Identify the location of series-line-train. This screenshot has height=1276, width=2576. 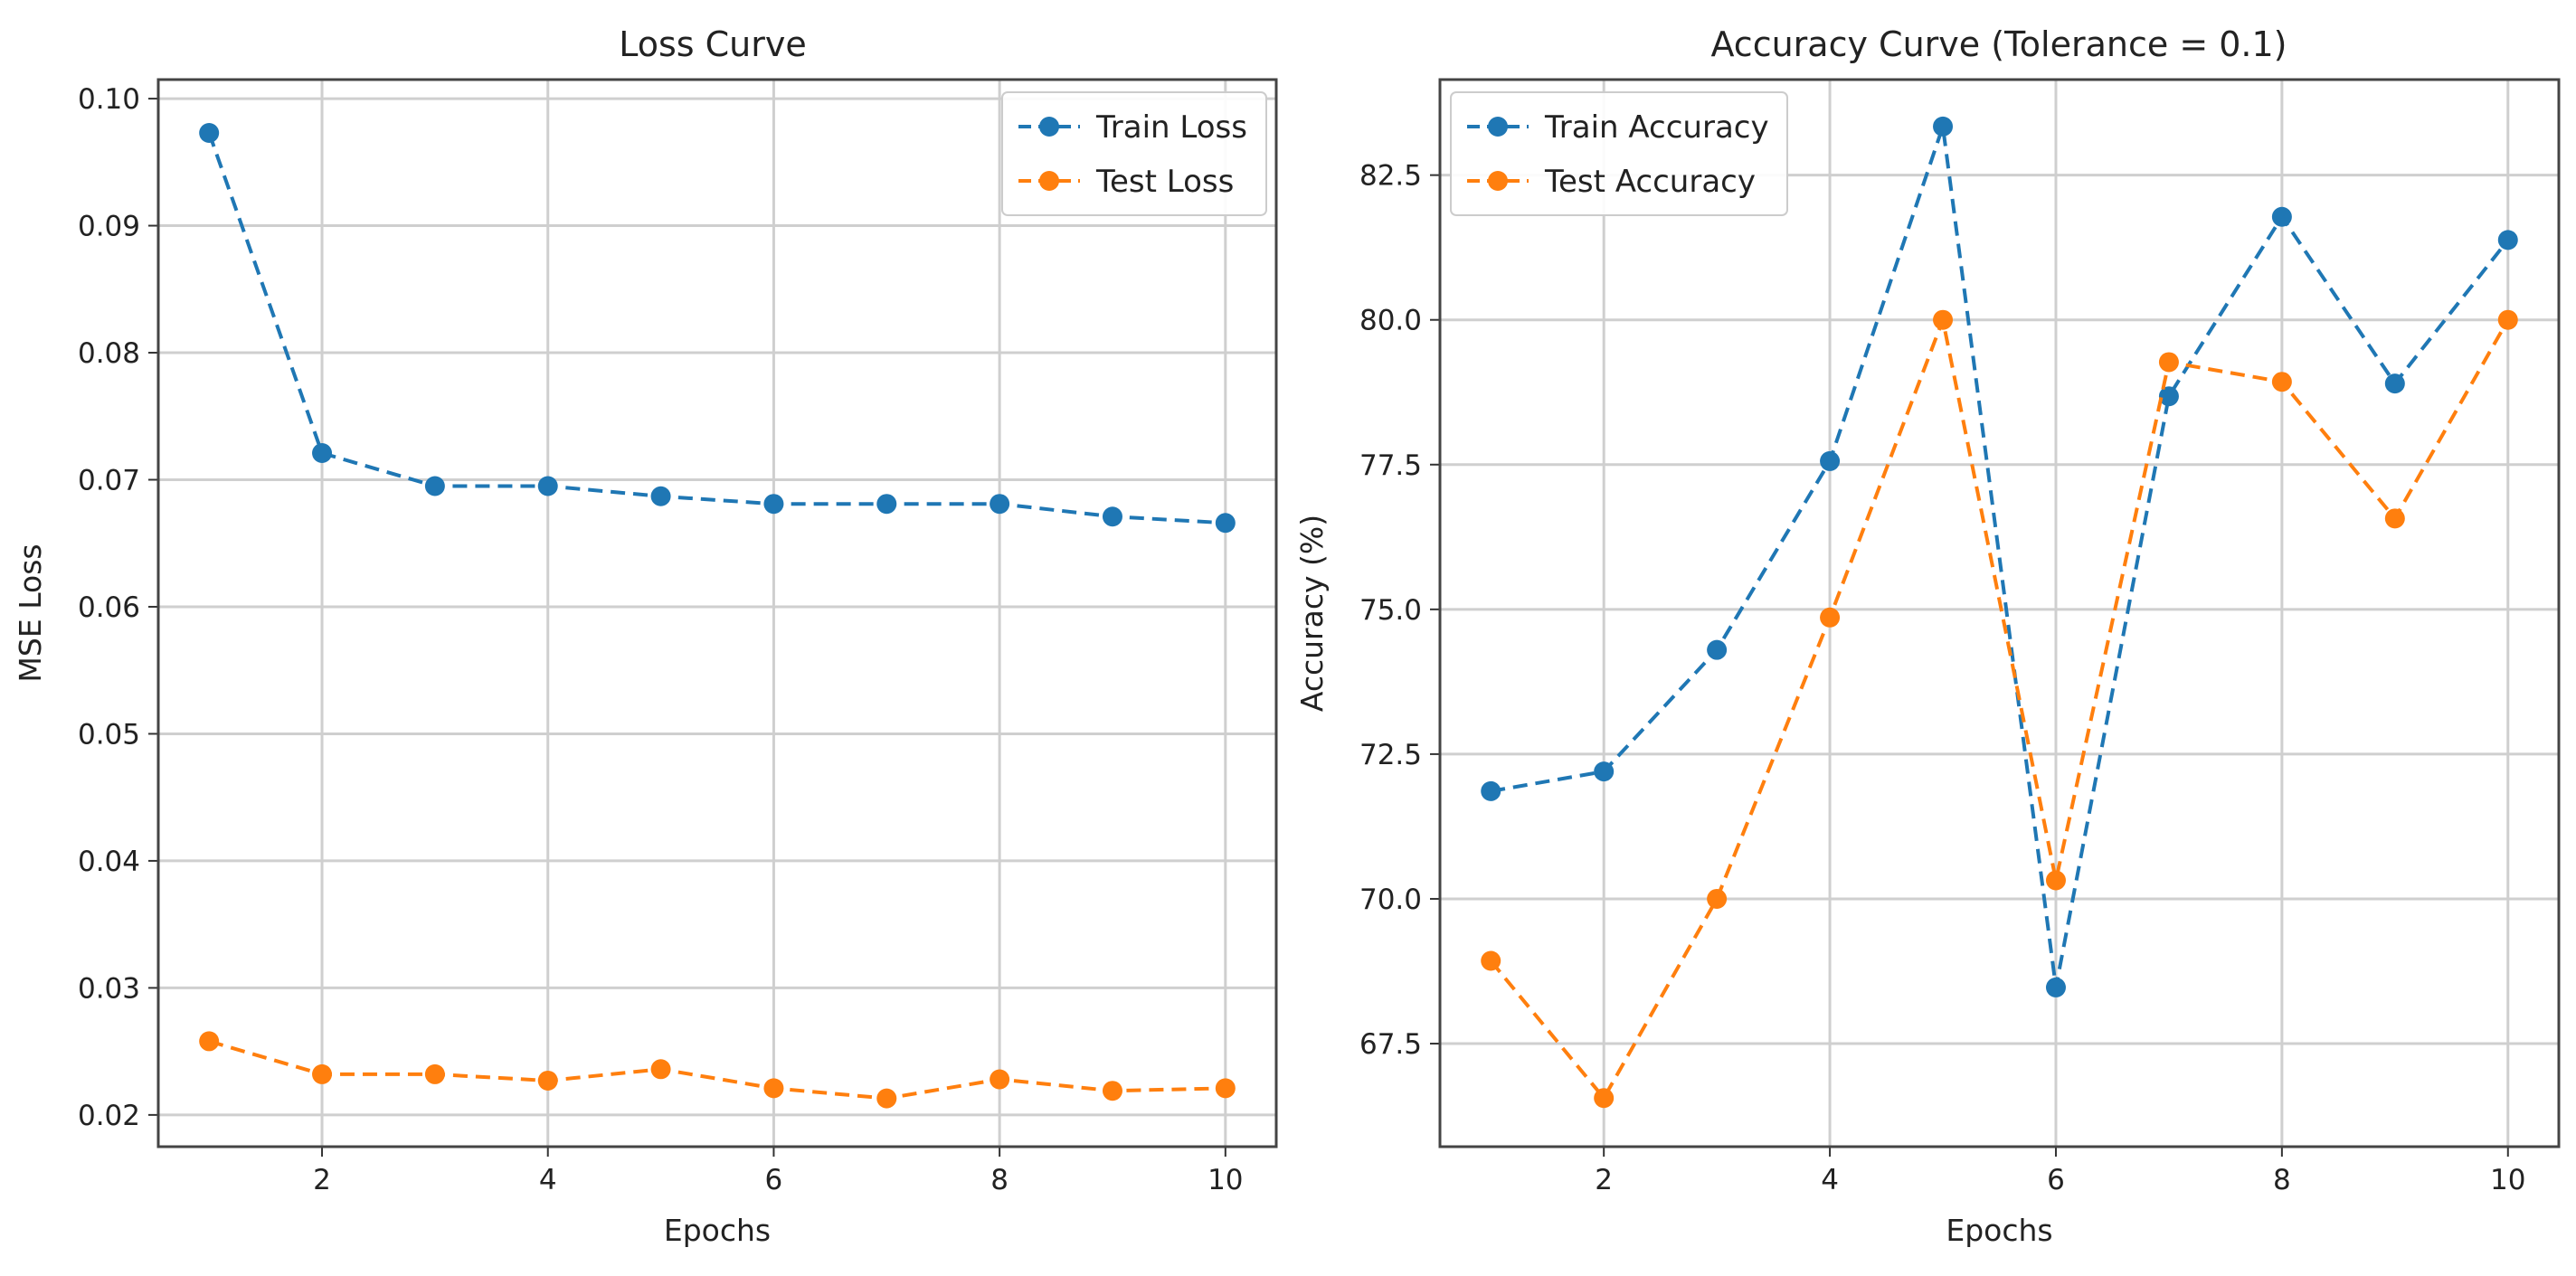
(717, 328).